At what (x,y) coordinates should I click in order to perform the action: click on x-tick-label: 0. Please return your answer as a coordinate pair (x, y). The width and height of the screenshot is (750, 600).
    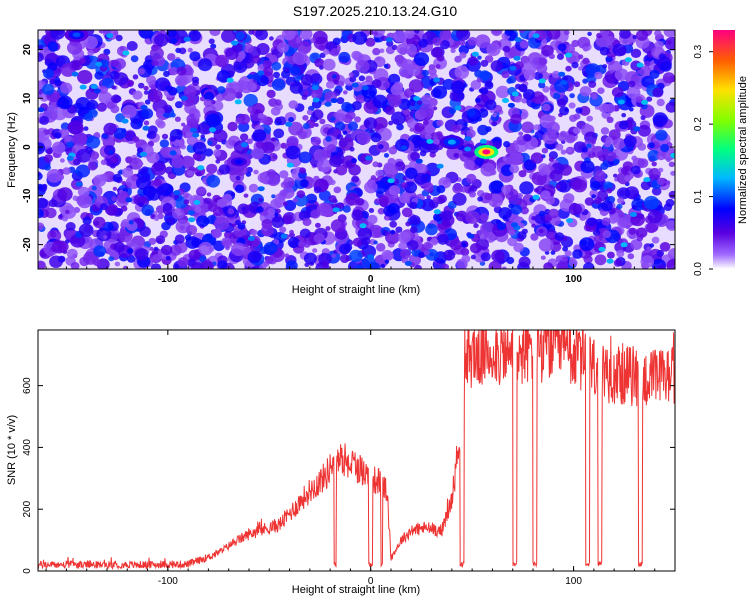
    Looking at the image, I should click on (371, 581).